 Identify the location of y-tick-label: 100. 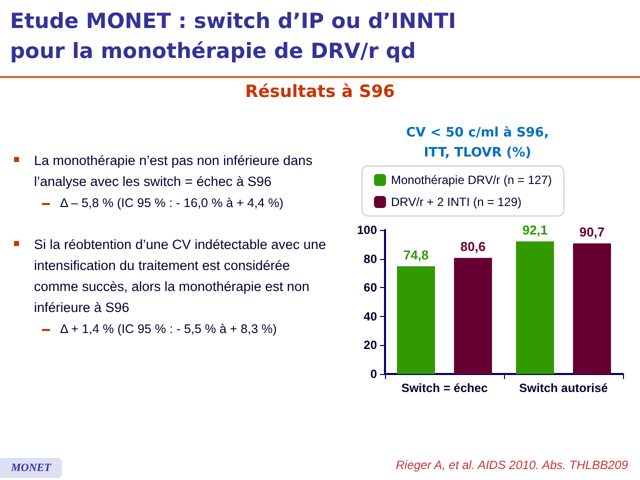
(367, 230).